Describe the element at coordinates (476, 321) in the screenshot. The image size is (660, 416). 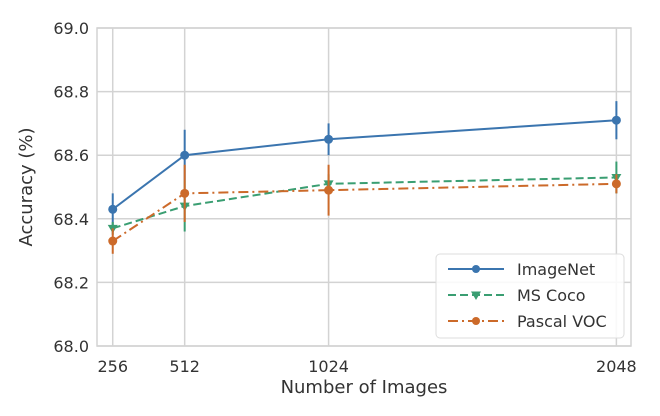
I see `legend-marker-pascal-voc` at that location.